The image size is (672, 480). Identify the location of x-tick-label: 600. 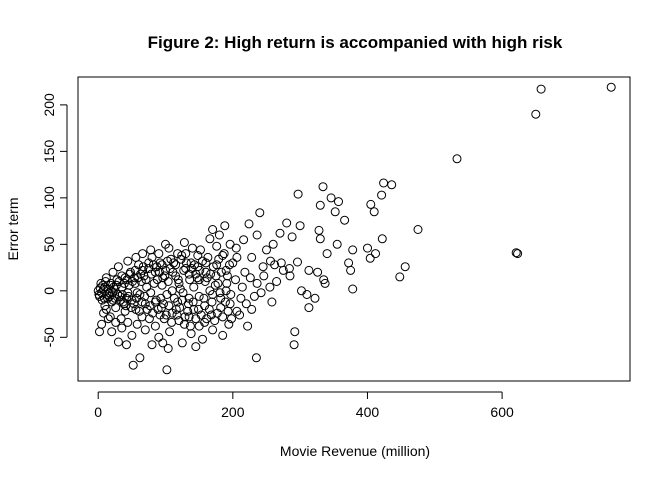
(502, 412).